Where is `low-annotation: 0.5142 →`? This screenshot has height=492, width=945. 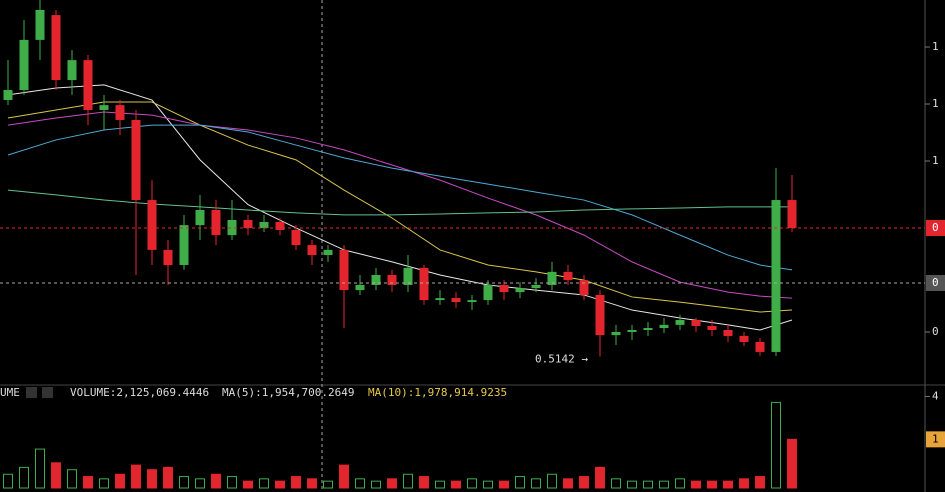
low-annotation: 0.5142 → is located at coordinates (561, 358).